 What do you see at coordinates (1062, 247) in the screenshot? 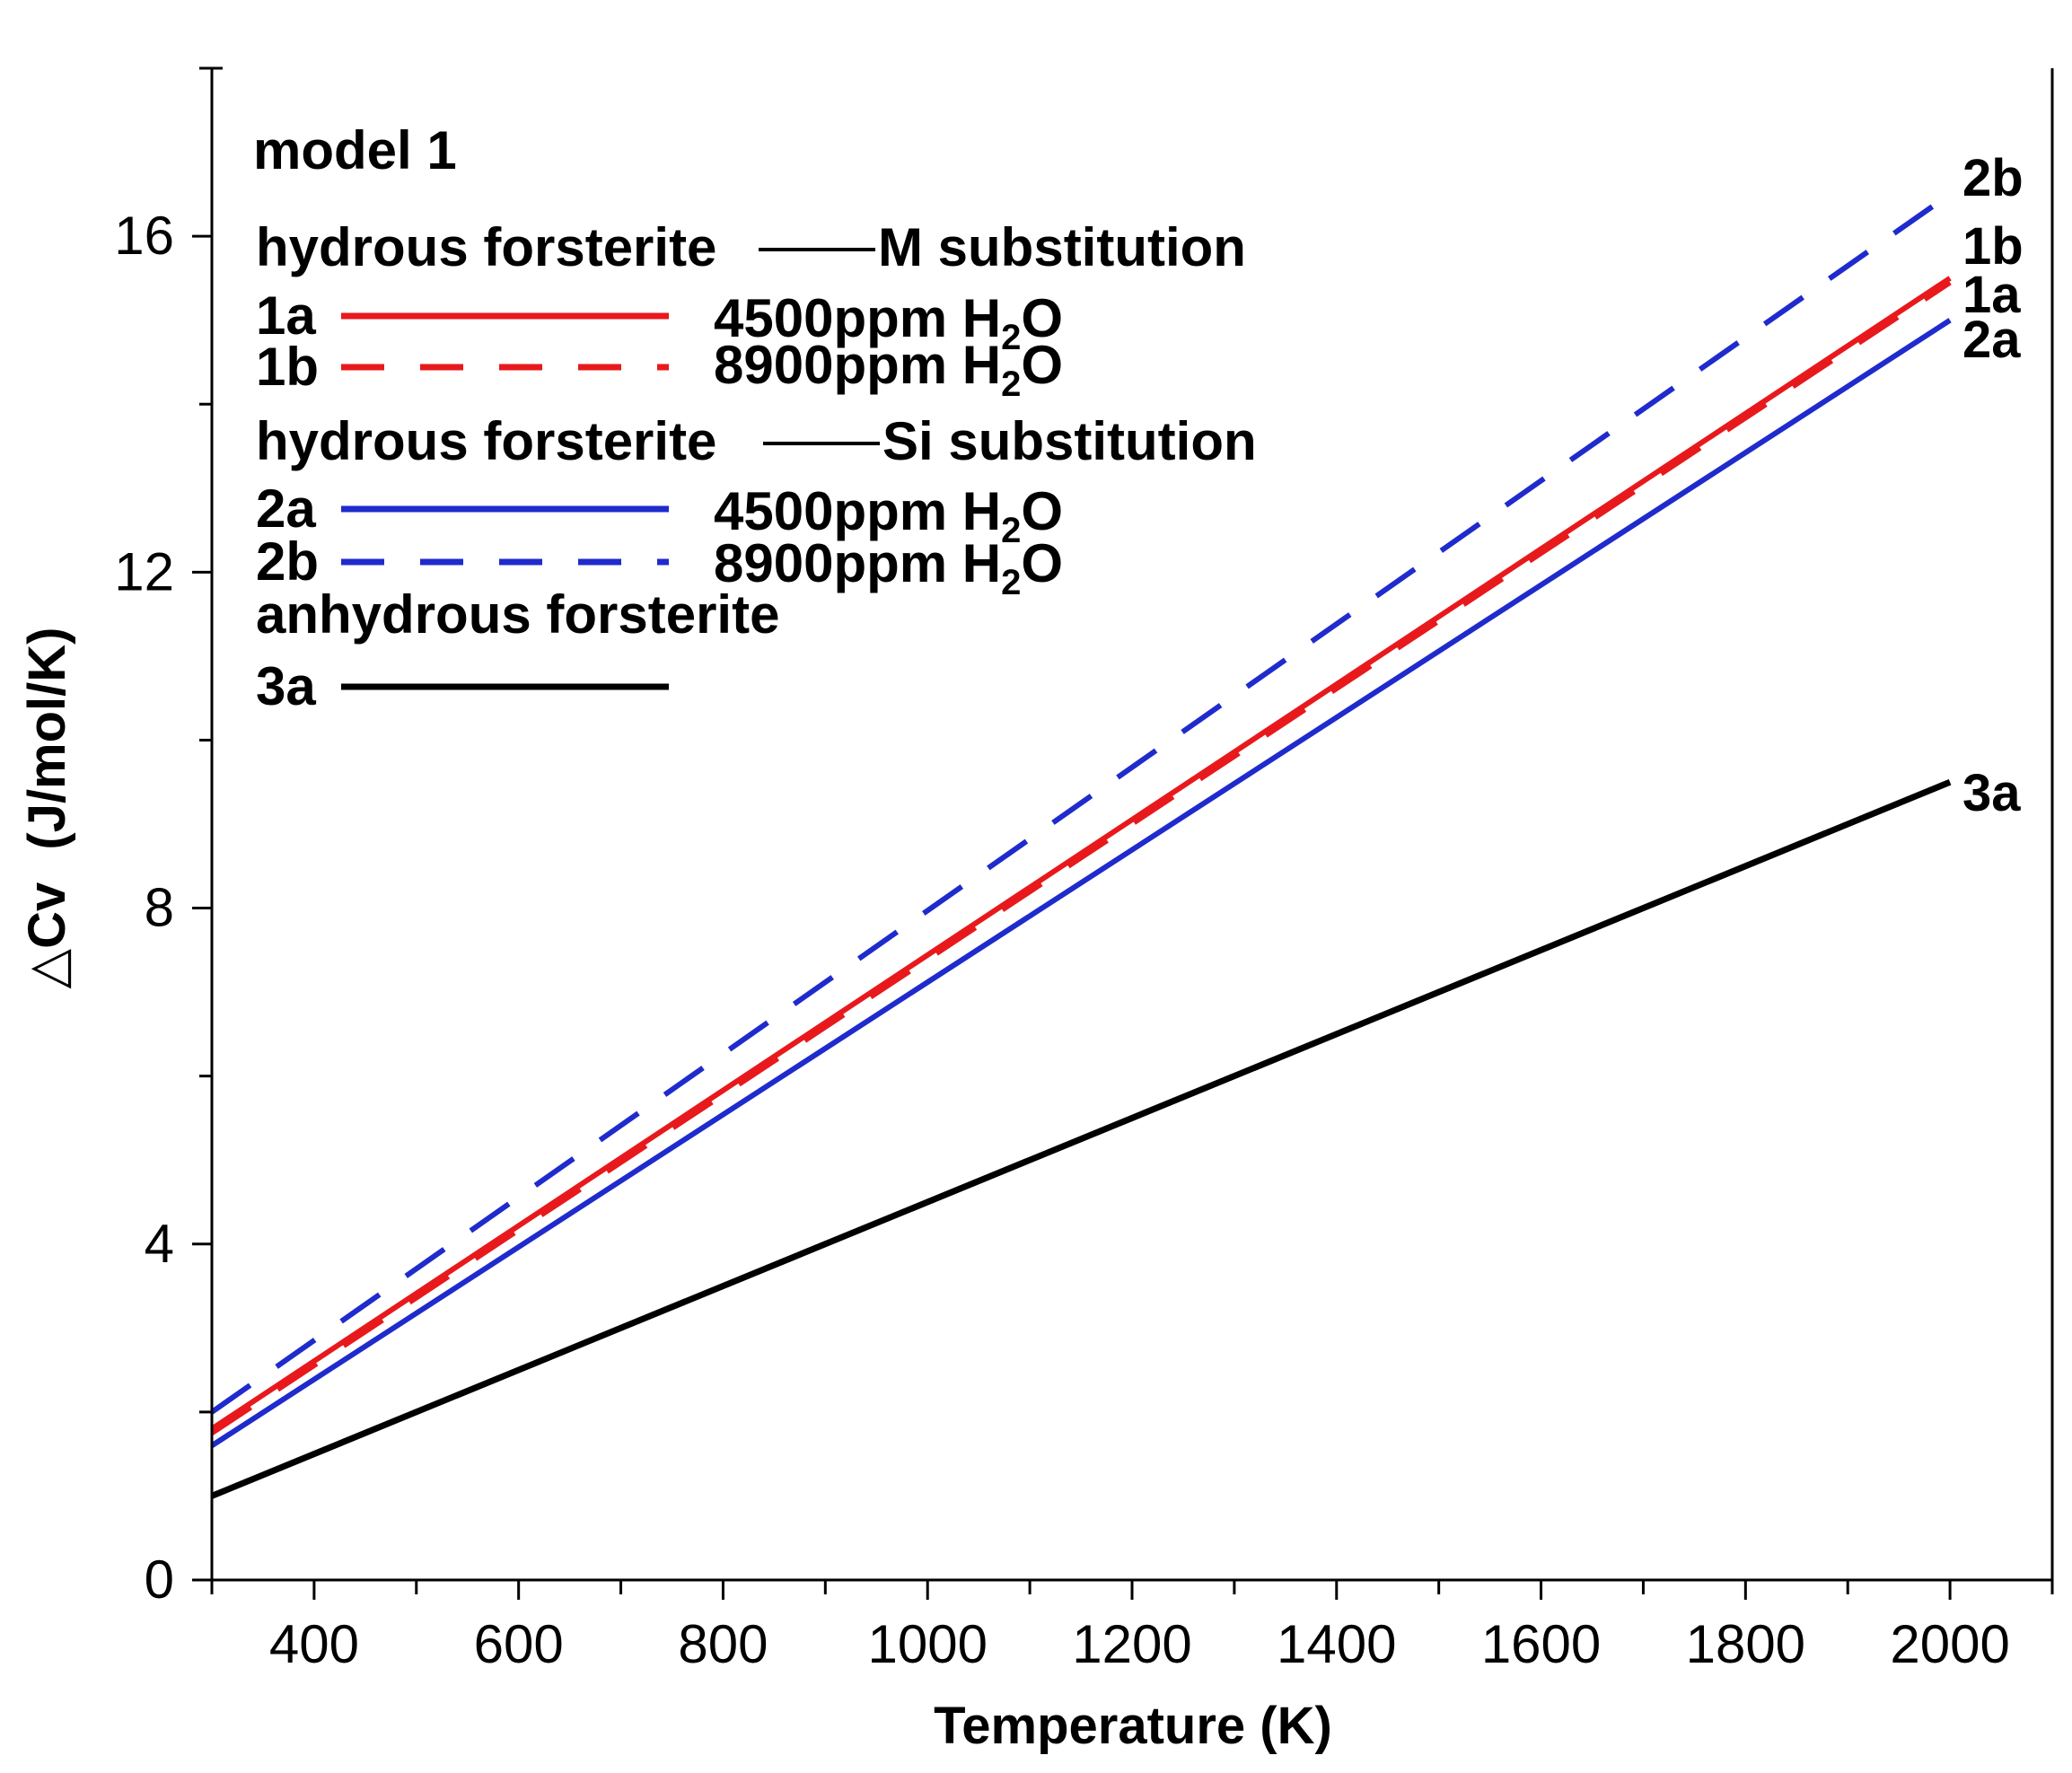
I see `legend-group-title-sub: M substitution` at bounding box center [1062, 247].